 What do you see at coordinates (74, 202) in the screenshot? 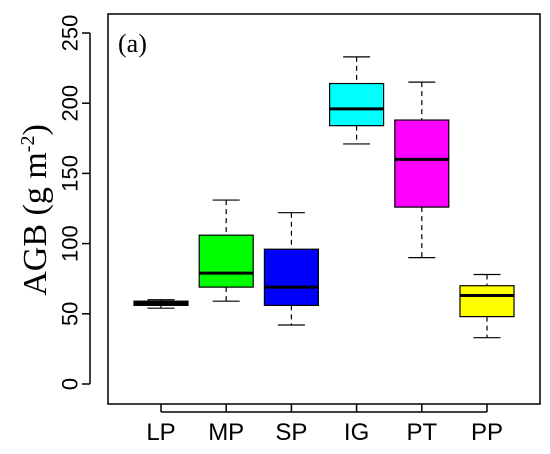
I see `y-axis-ticks: 0 50 100 150 200 250` at bounding box center [74, 202].